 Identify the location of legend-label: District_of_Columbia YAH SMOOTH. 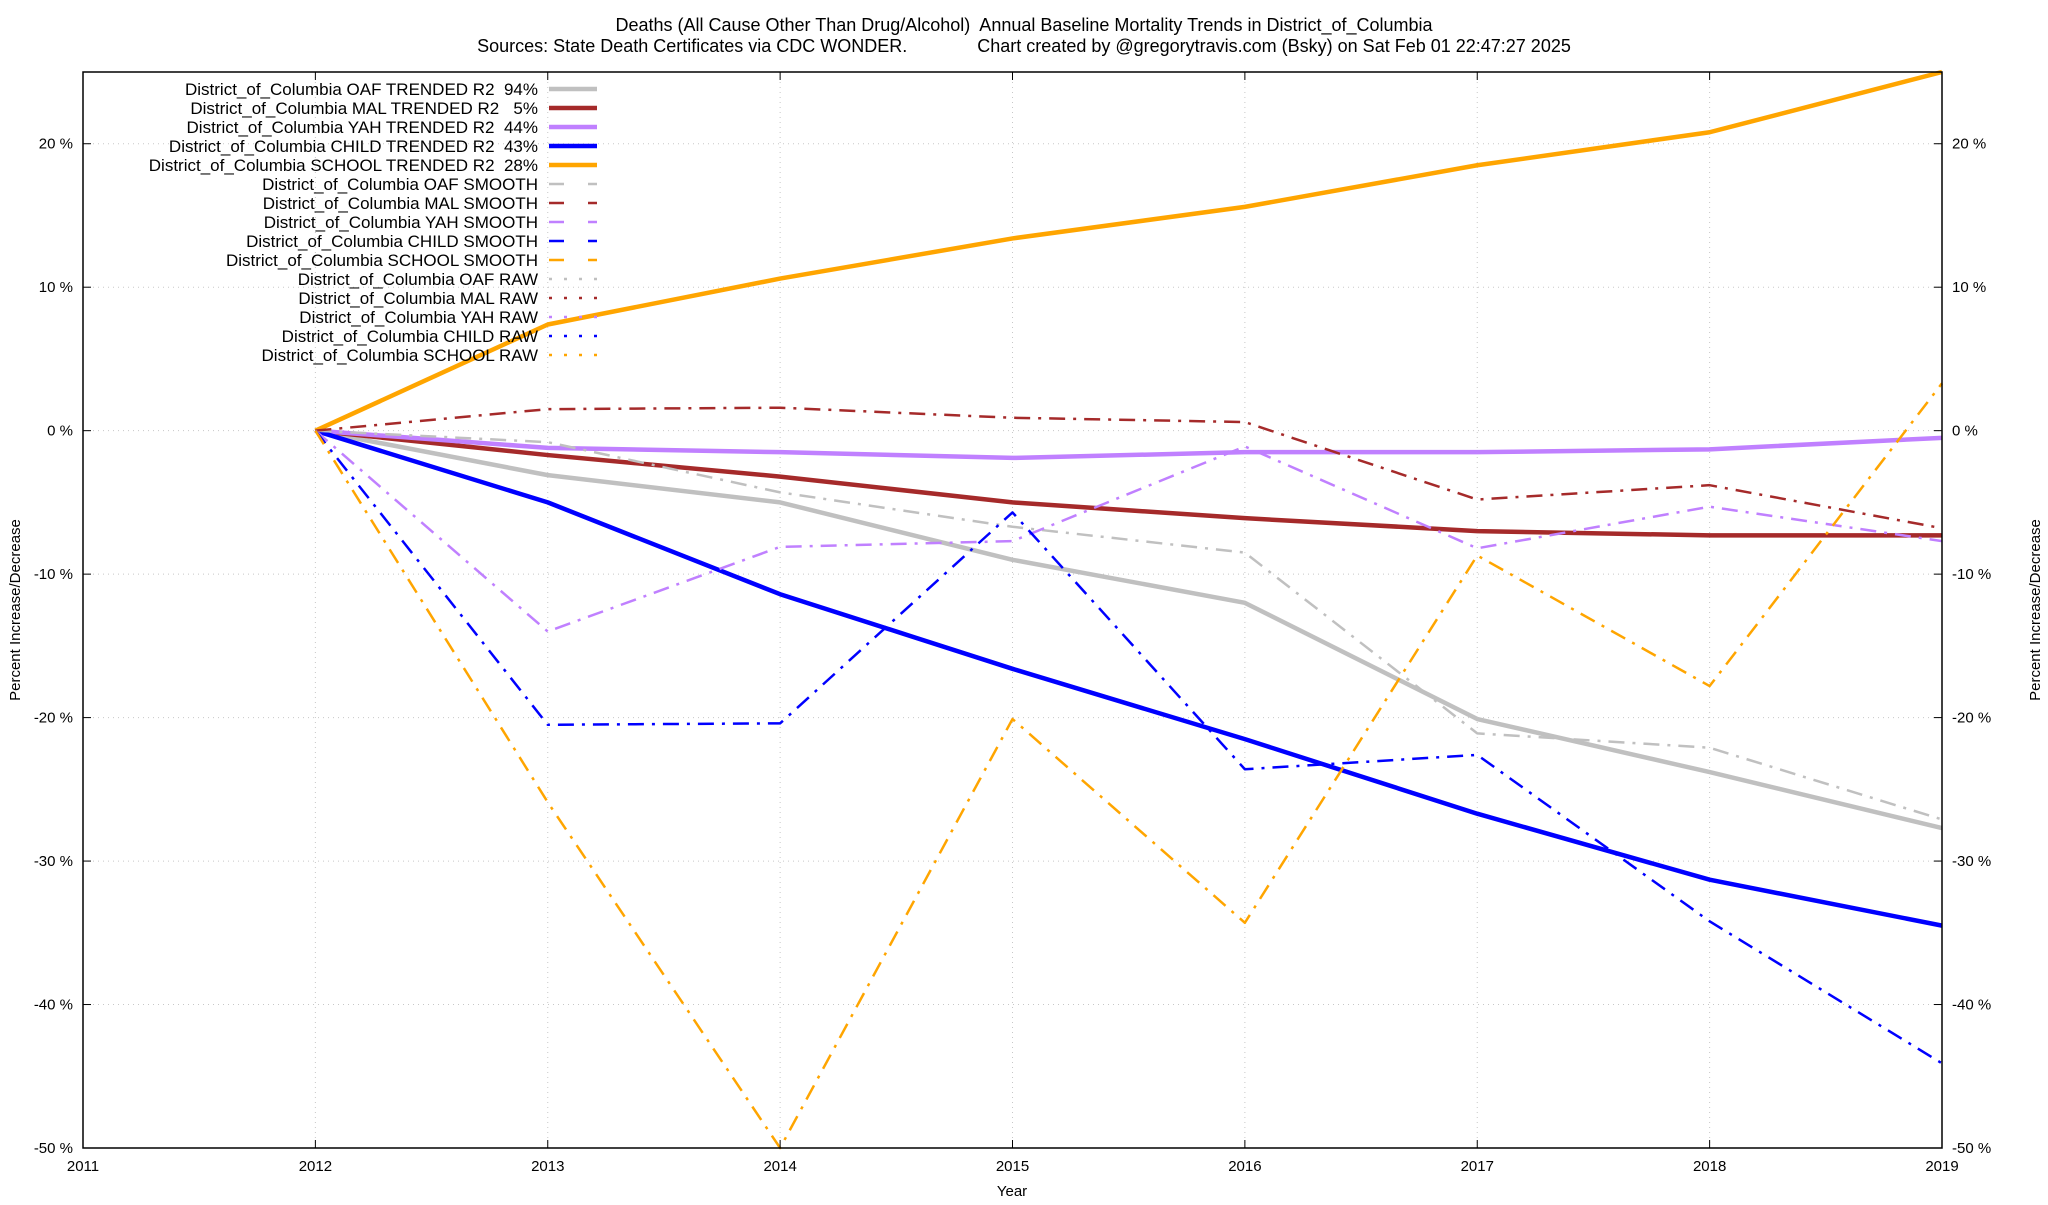
(401, 222).